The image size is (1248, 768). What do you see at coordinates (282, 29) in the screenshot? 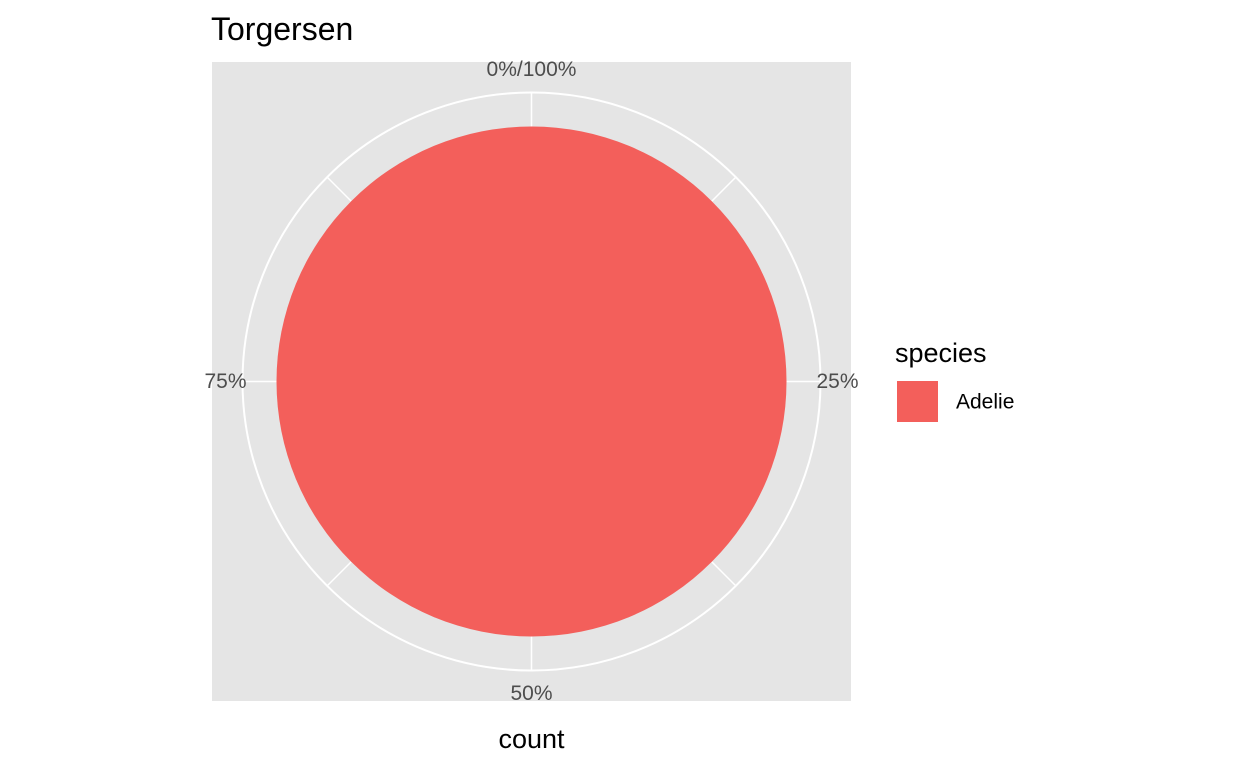
I see `chart-title: Torgersen` at bounding box center [282, 29].